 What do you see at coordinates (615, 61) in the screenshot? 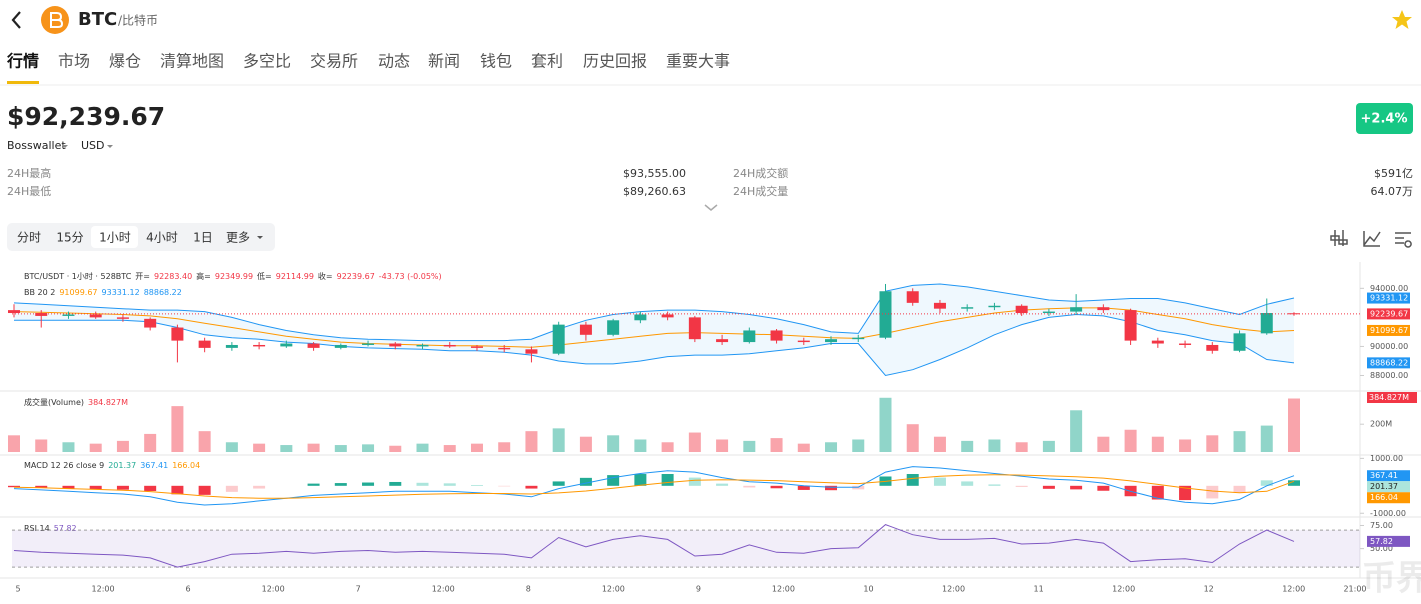
I see `tab: 历史回报` at bounding box center [615, 61].